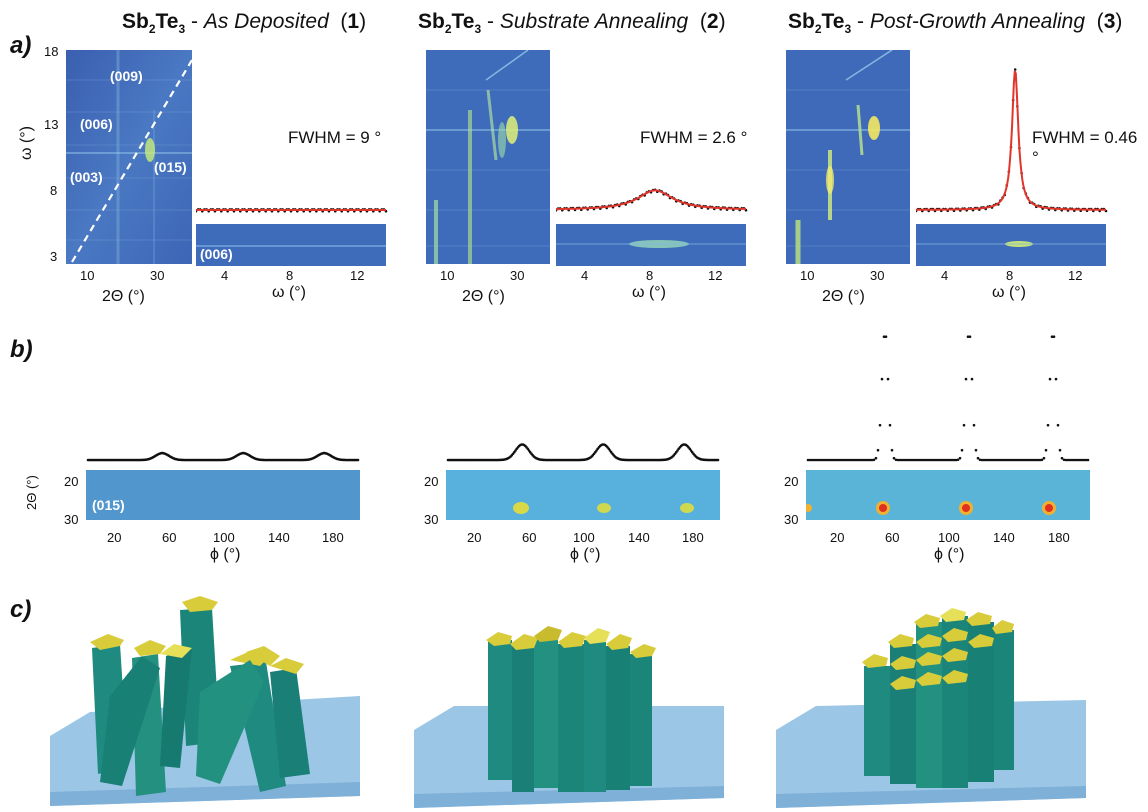  Describe the element at coordinates (223, 485) in the screenshot. I see `phi-plot-1: (015)` at that location.